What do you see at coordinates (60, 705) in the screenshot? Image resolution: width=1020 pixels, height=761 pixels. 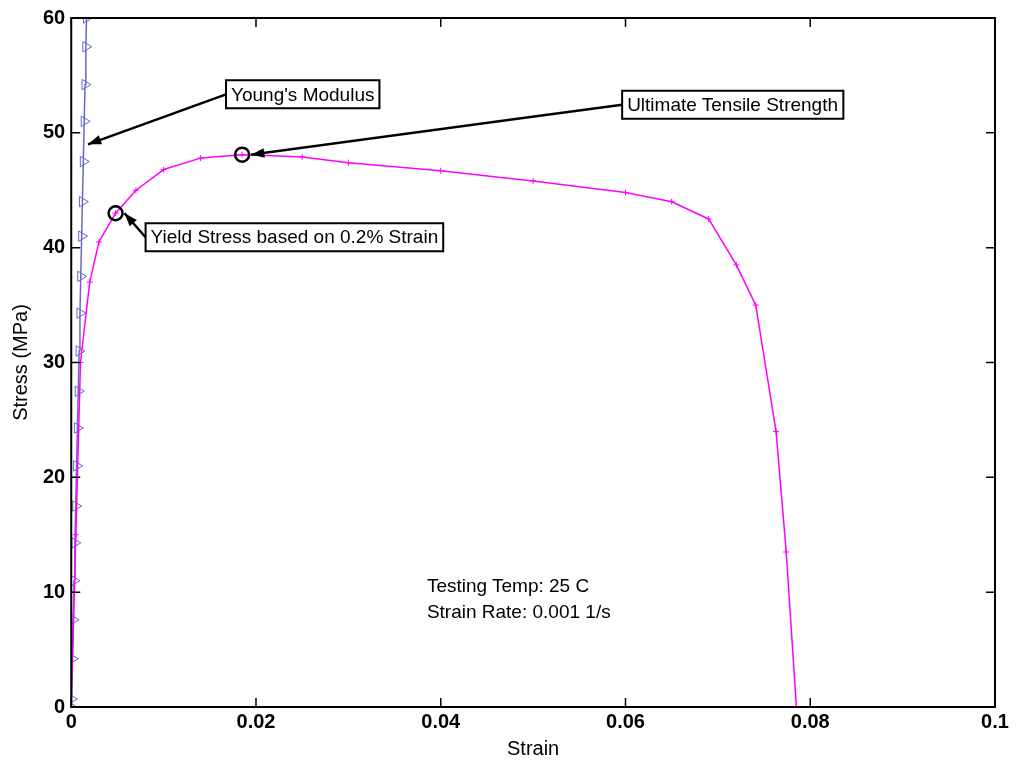 I see `y-tick-label: 0` at bounding box center [60, 705].